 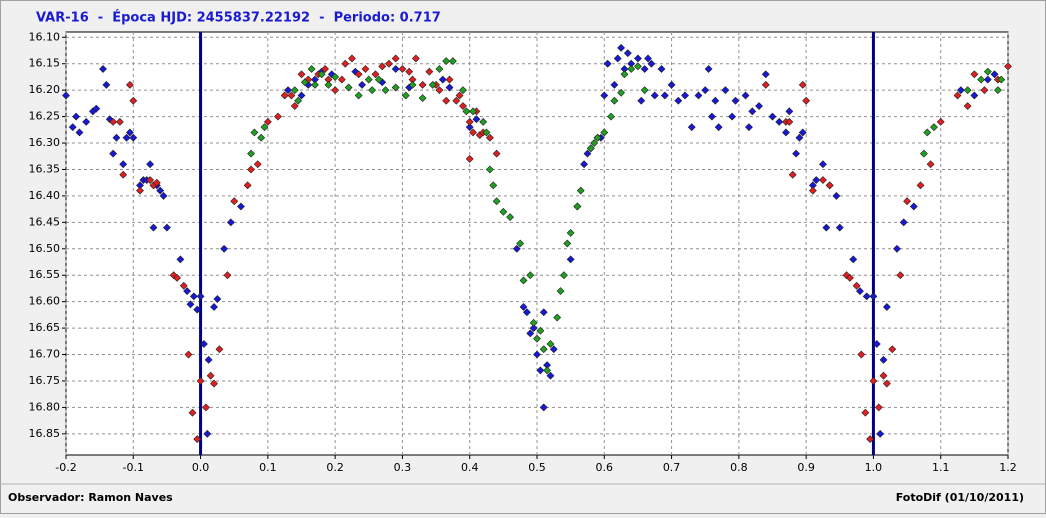 I want to click on x-tick-label: 0.9, so click(x=806, y=467).